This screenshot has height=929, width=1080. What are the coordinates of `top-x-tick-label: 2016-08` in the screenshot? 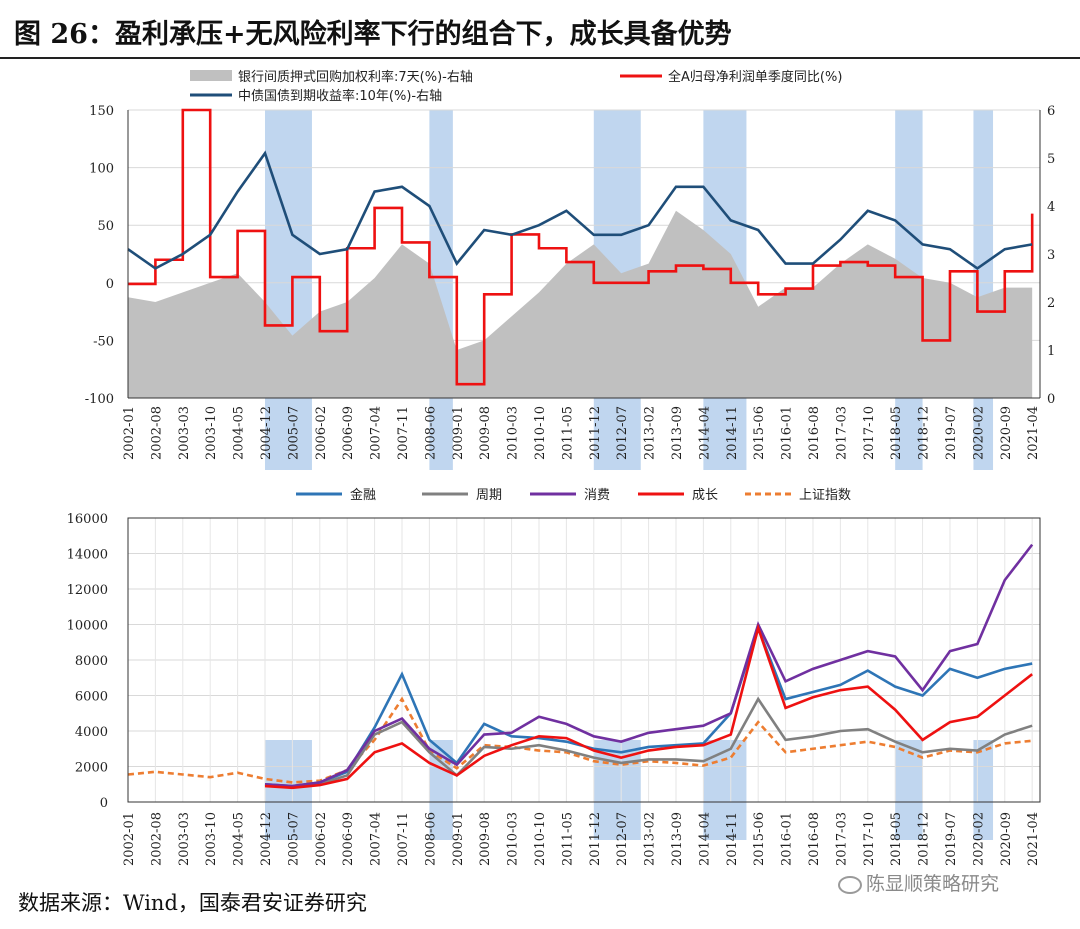 It's located at (814, 433).